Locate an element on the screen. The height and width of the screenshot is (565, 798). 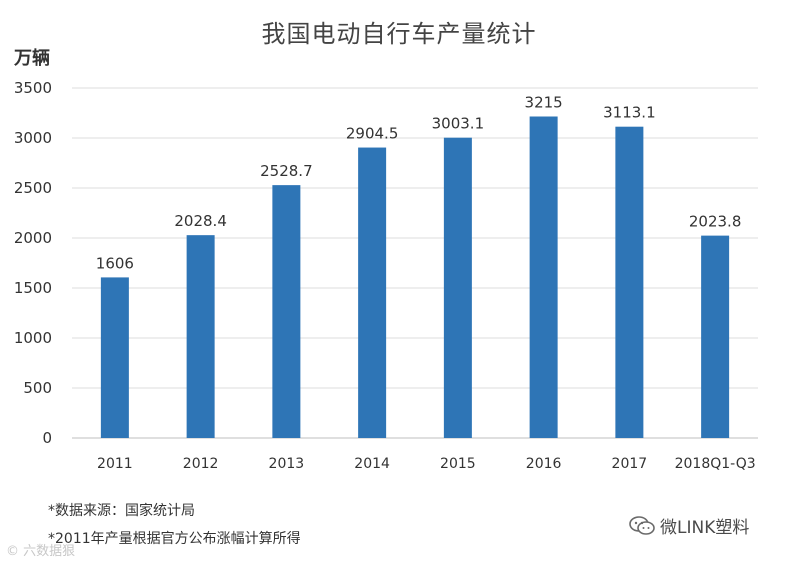
data-label: 2528.7 is located at coordinates (286, 171).